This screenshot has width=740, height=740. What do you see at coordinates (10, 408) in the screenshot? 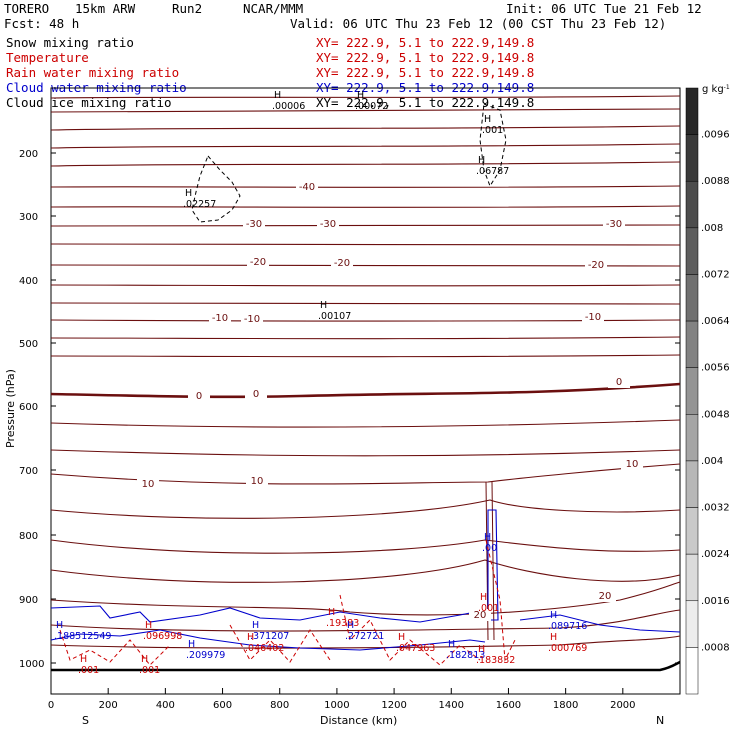
I see `y-axis-label: Pressure (hPa)` at bounding box center [10, 408].